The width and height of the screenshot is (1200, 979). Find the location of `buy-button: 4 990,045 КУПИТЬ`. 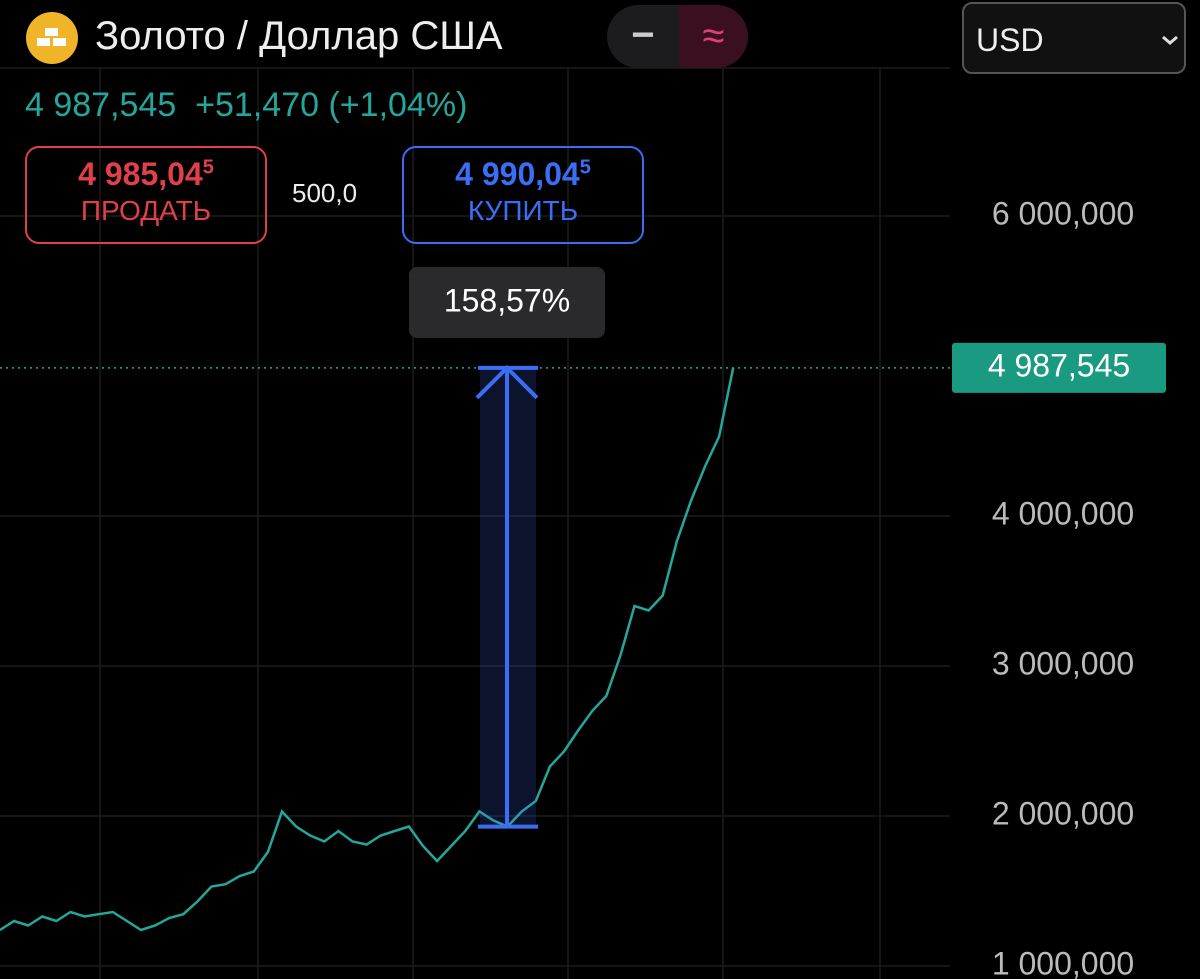

buy-button: 4 990,045 КУПИТЬ is located at coordinates (523, 195).